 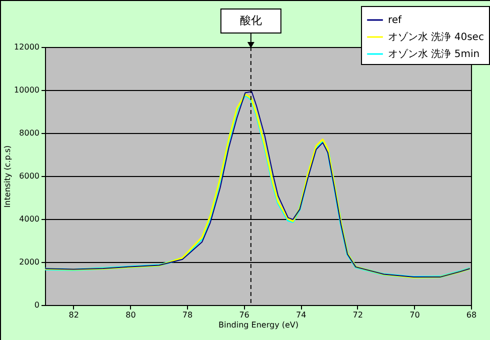 I want to click on legend-label: オゾン水 洗浄 5min, so click(x=434, y=54).